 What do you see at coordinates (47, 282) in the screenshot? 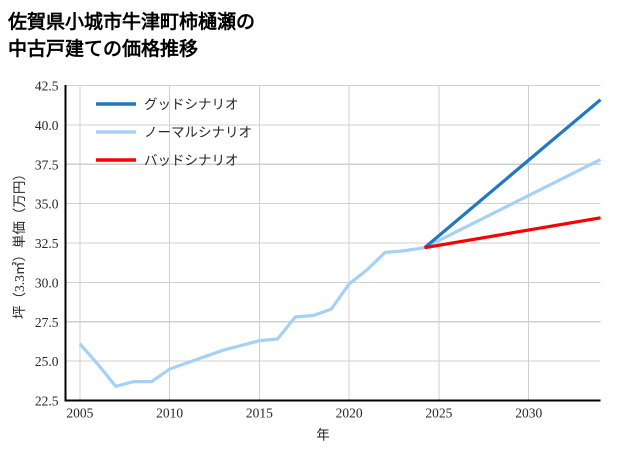
I see `y-tick-label: 30.0` at bounding box center [47, 282].